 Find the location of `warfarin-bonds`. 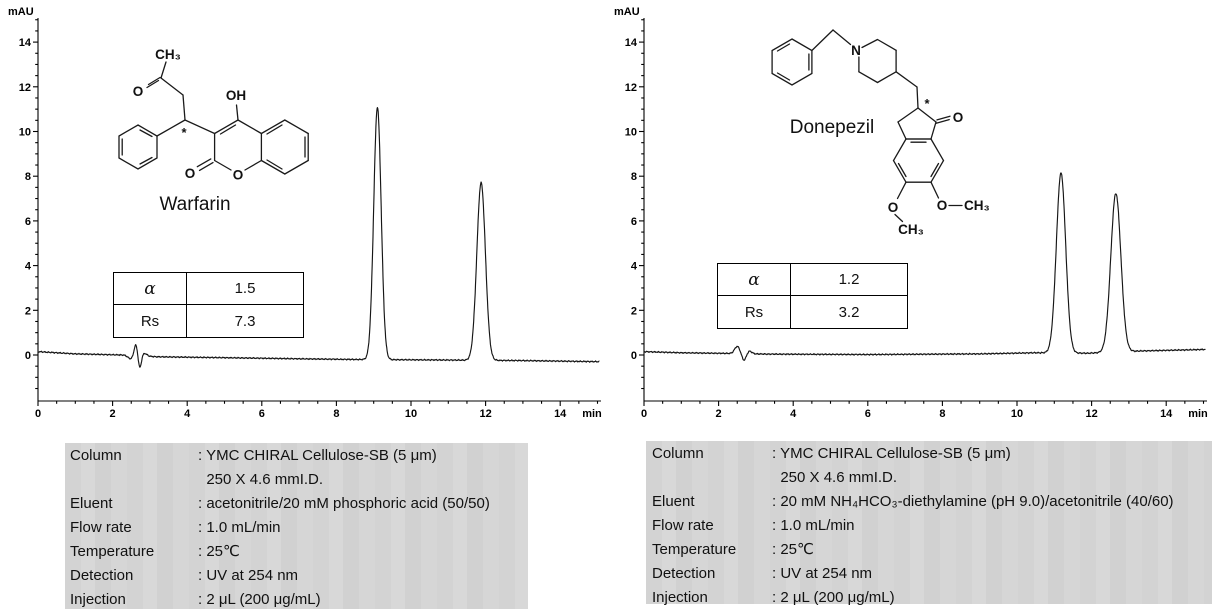

warfarin-bonds is located at coordinates (213, 118).